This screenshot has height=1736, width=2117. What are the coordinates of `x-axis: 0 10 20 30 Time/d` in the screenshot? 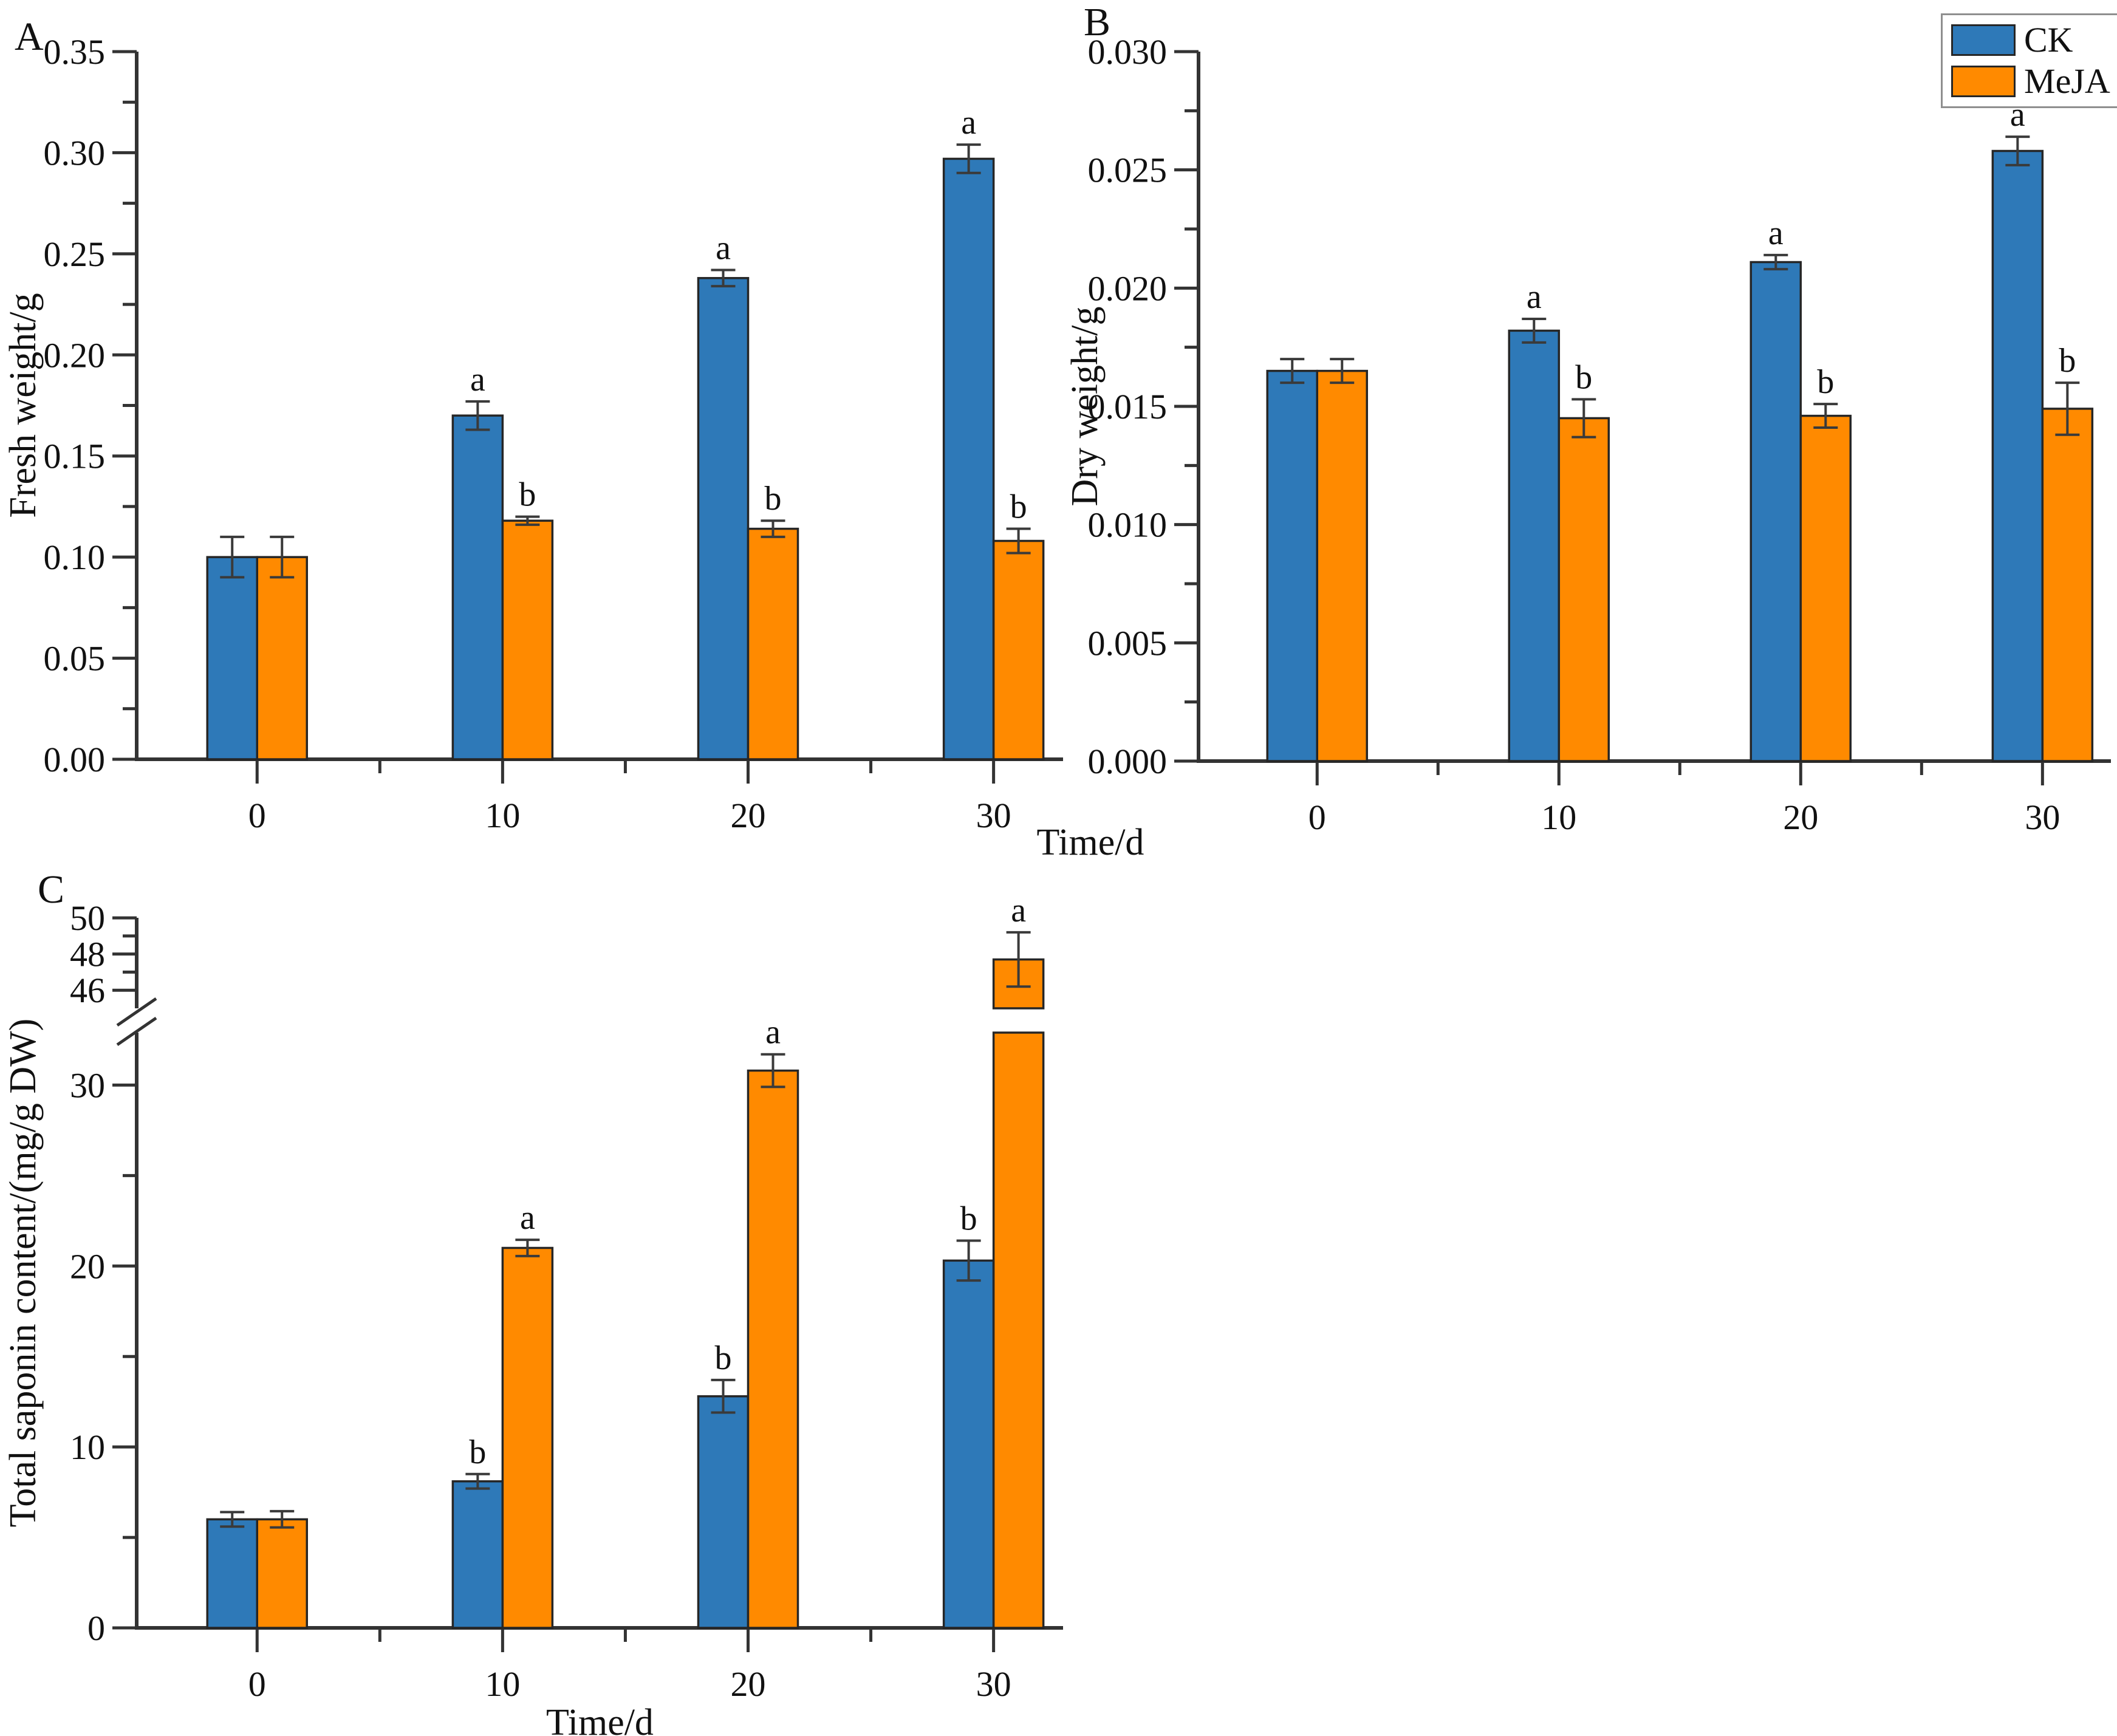 It's located at (599, 1681).